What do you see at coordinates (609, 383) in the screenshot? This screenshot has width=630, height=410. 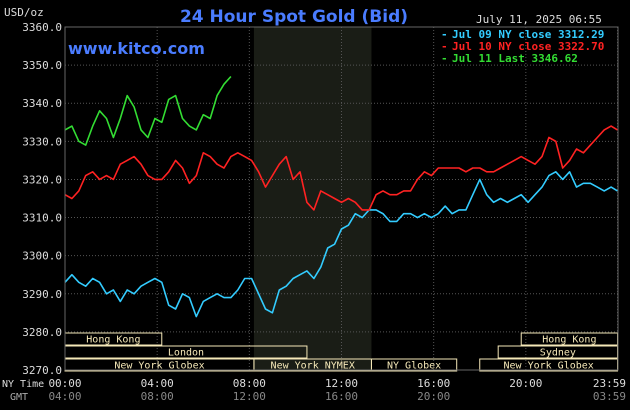 I see `x-tick-label-ny: 23:59` at bounding box center [609, 383].